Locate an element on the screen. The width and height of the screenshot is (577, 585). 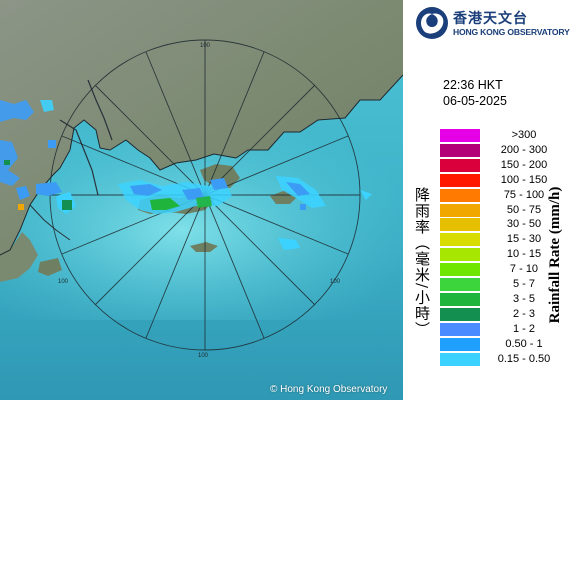
legend-english-title-wrap: Rainfall Rate (mm/h) is located at coordinates (560, 386).